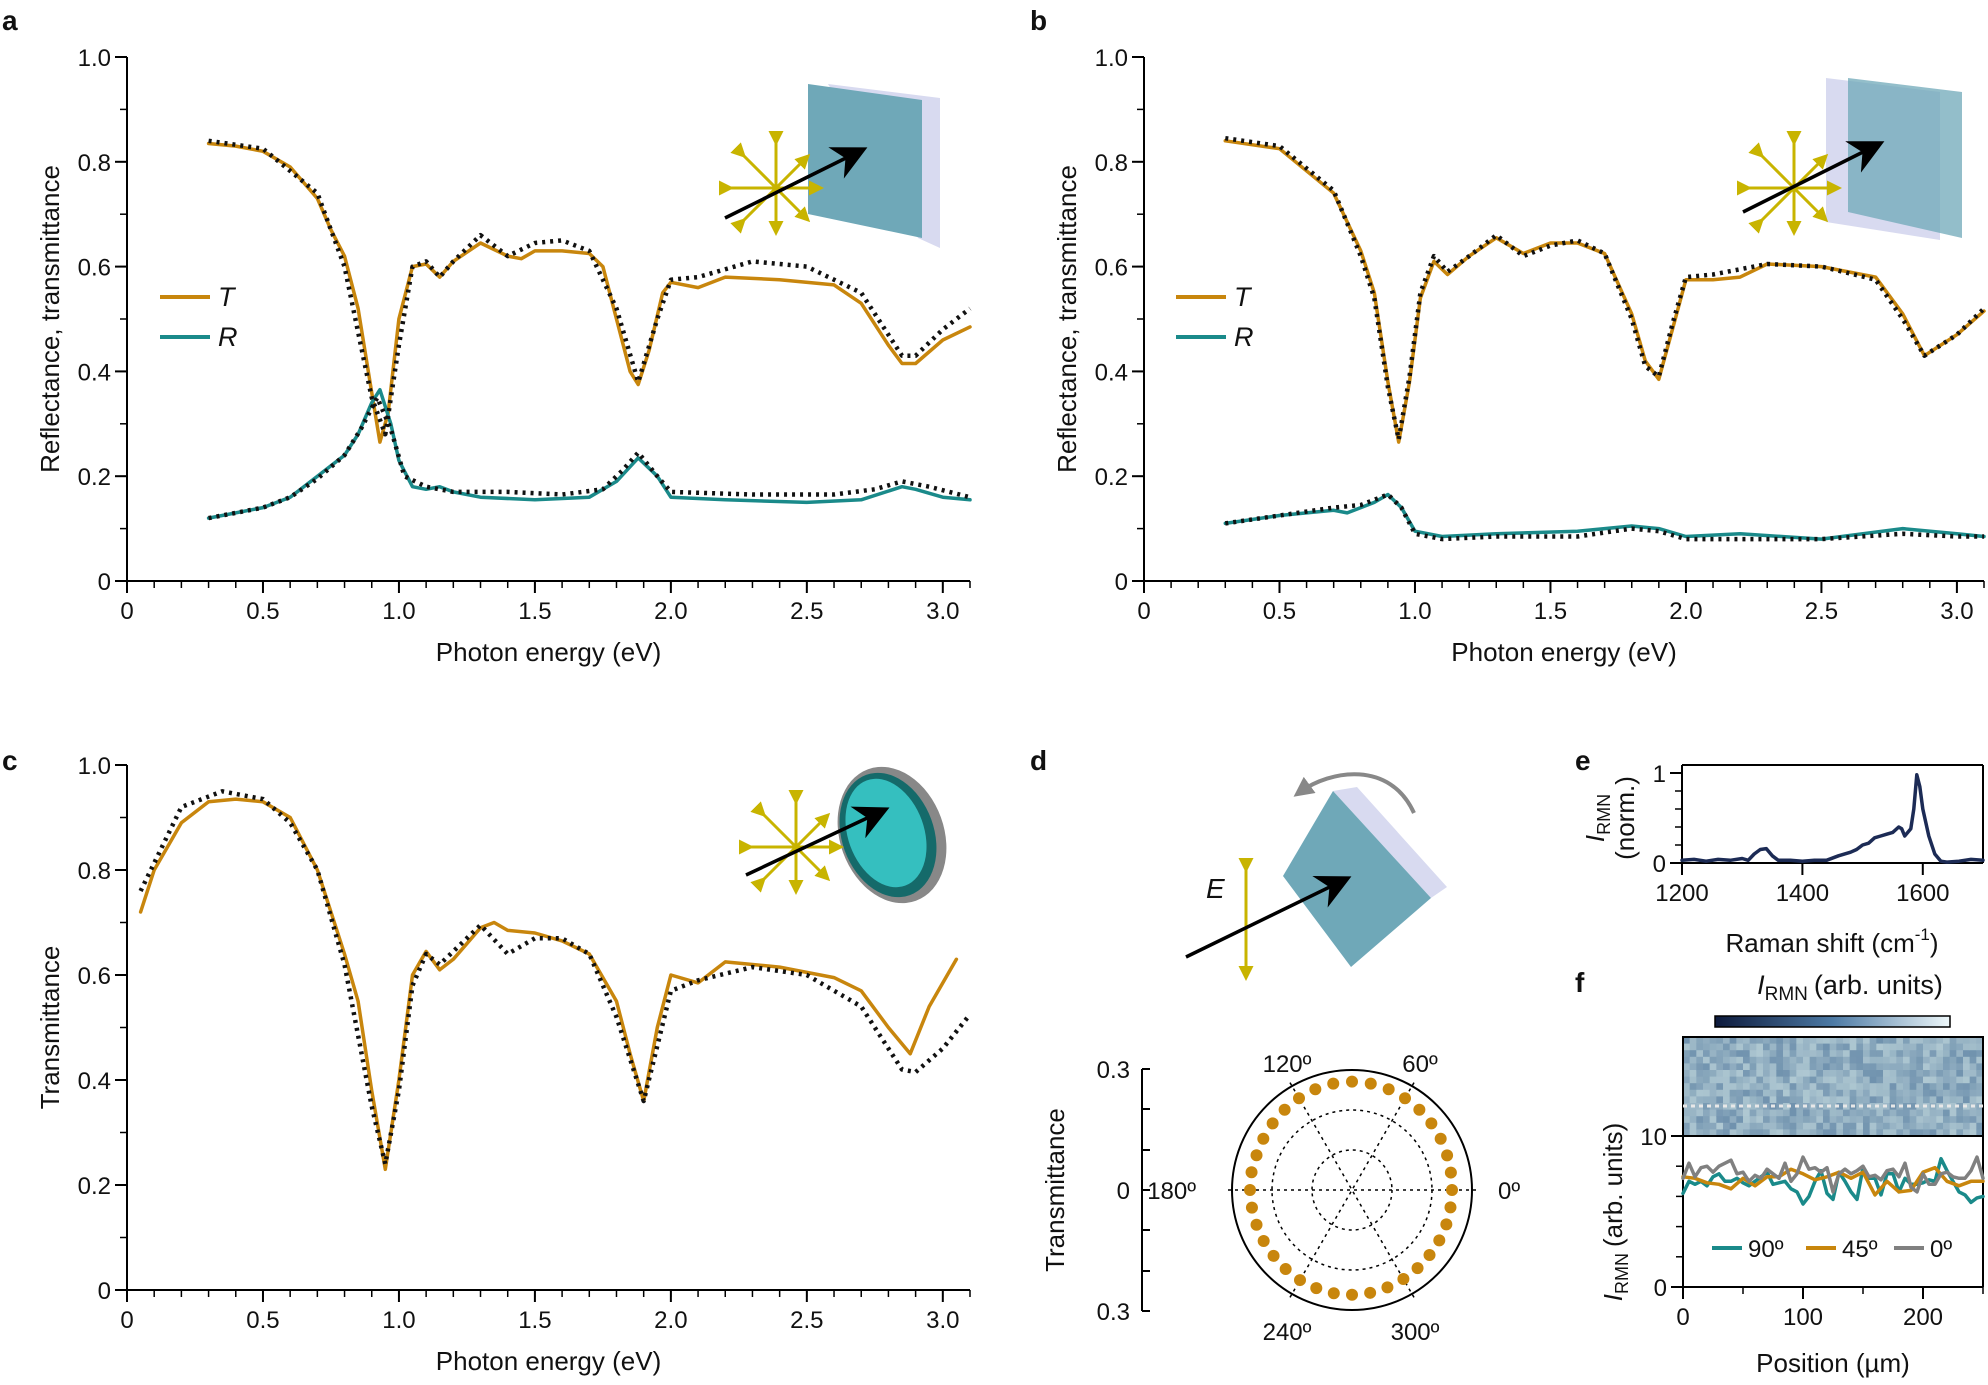  What do you see at coordinates (1113, 1312) in the screenshot?
I see `y-tick-label: 0.3` at bounding box center [1113, 1312].